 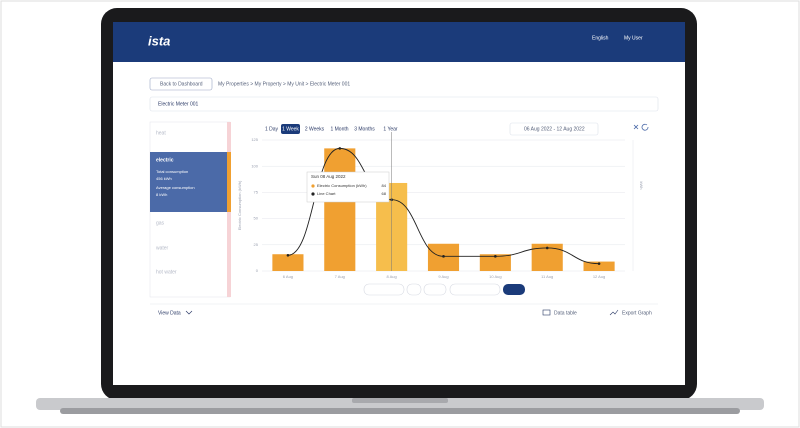 I want to click on period-label: 1 Day, so click(x=272, y=129).